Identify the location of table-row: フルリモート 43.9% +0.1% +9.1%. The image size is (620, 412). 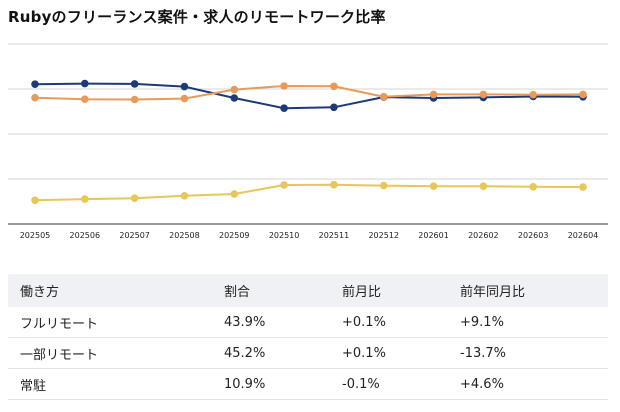
(308, 322).